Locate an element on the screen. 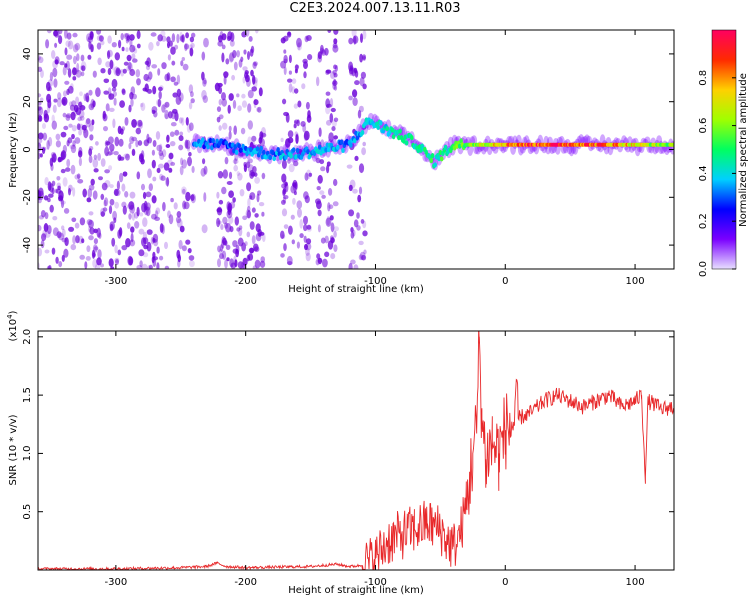 This screenshot has width=750, height=600. snr-x-axis-label: Height of straight line (km) is located at coordinates (356, 590).